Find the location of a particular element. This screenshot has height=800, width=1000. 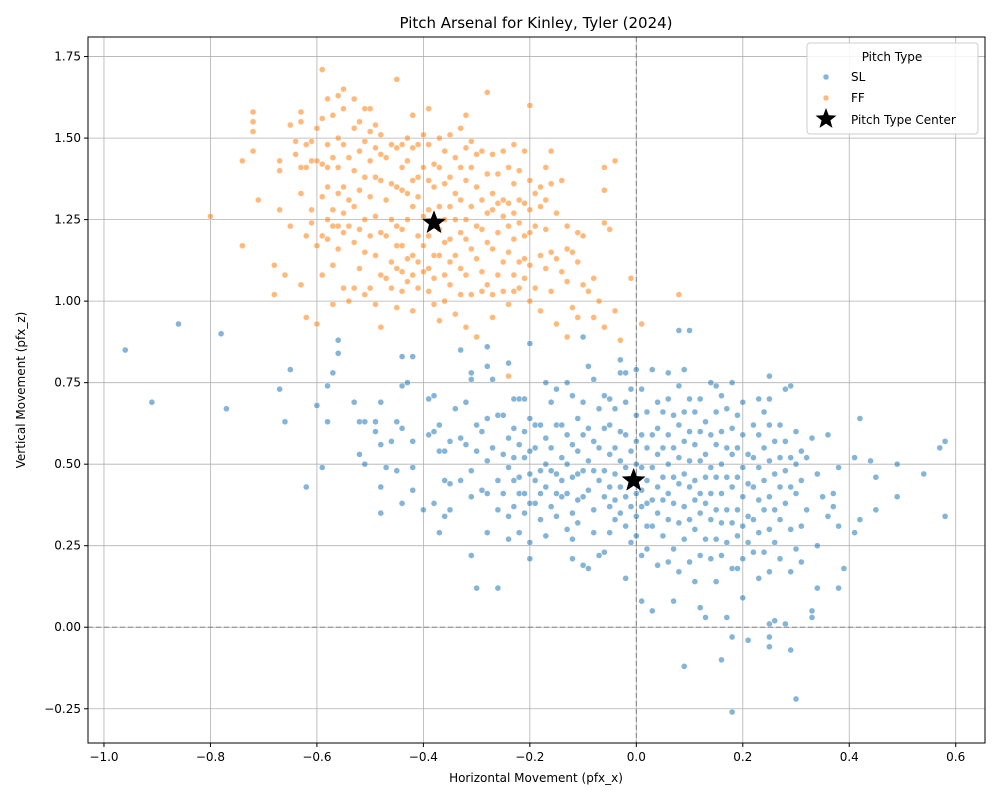

series-pitch-type-center is located at coordinates (533, 350).